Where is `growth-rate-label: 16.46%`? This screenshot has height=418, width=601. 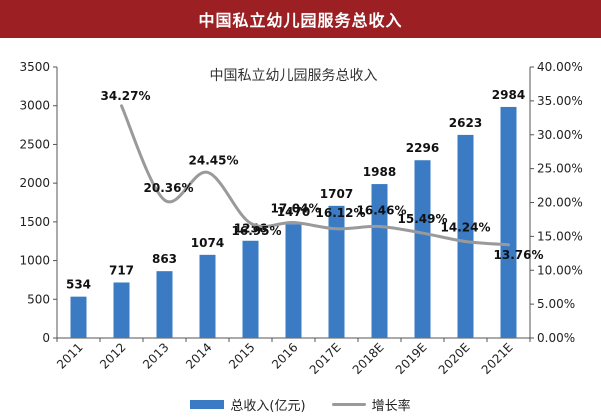
growth-rate-label: 16.46% is located at coordinates (382, 210).